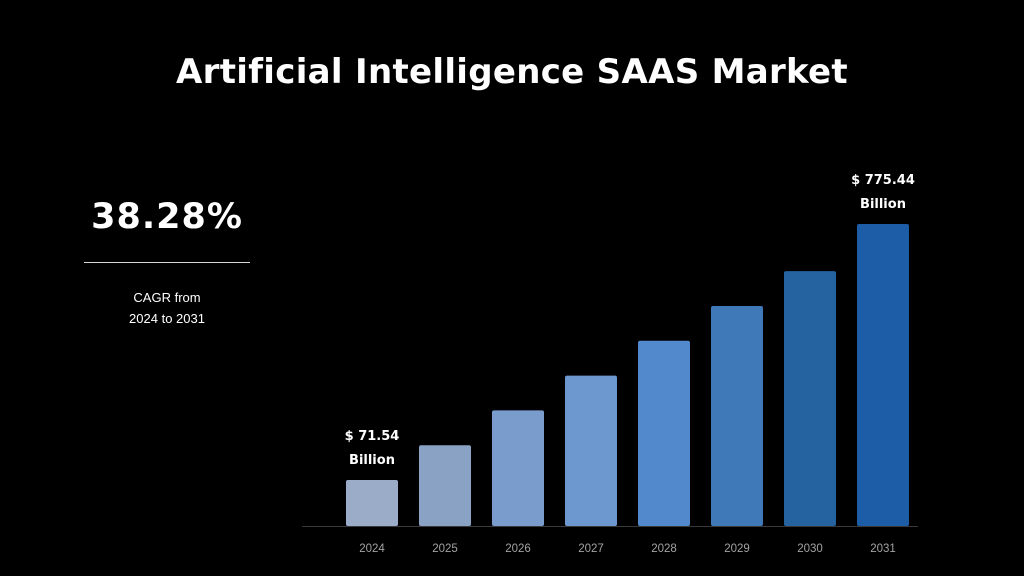  What do you see at coordinates (518, 549) in the screenshot?
I see `x-tick-label-2026: 2026` at bounding box center [518, 549].